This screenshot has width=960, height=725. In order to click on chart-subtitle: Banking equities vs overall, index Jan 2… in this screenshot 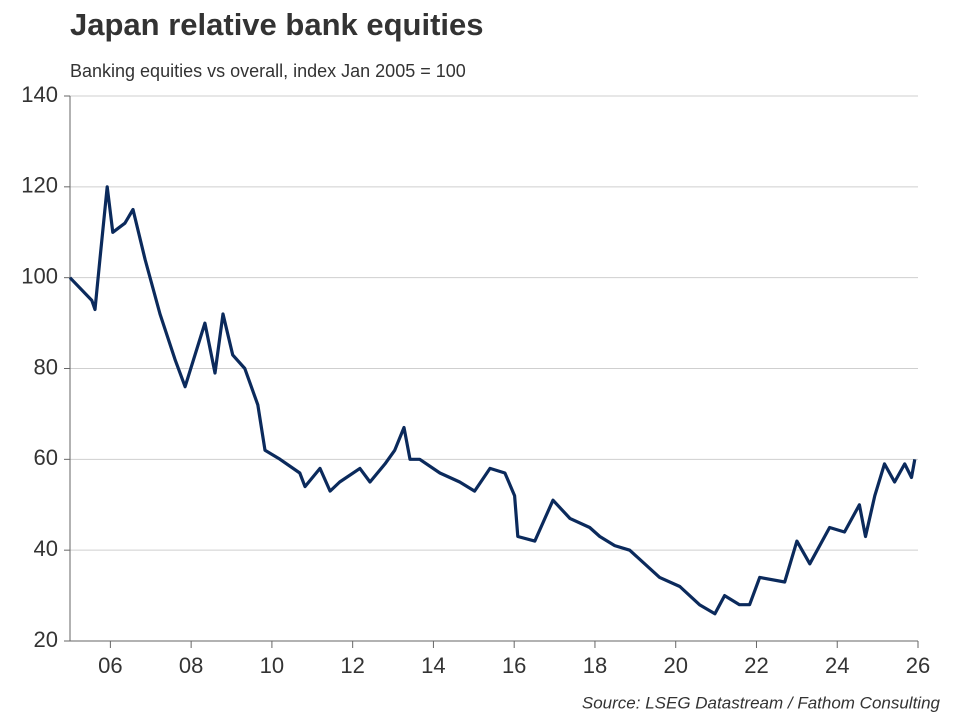, I will do `click(268, 71)`.